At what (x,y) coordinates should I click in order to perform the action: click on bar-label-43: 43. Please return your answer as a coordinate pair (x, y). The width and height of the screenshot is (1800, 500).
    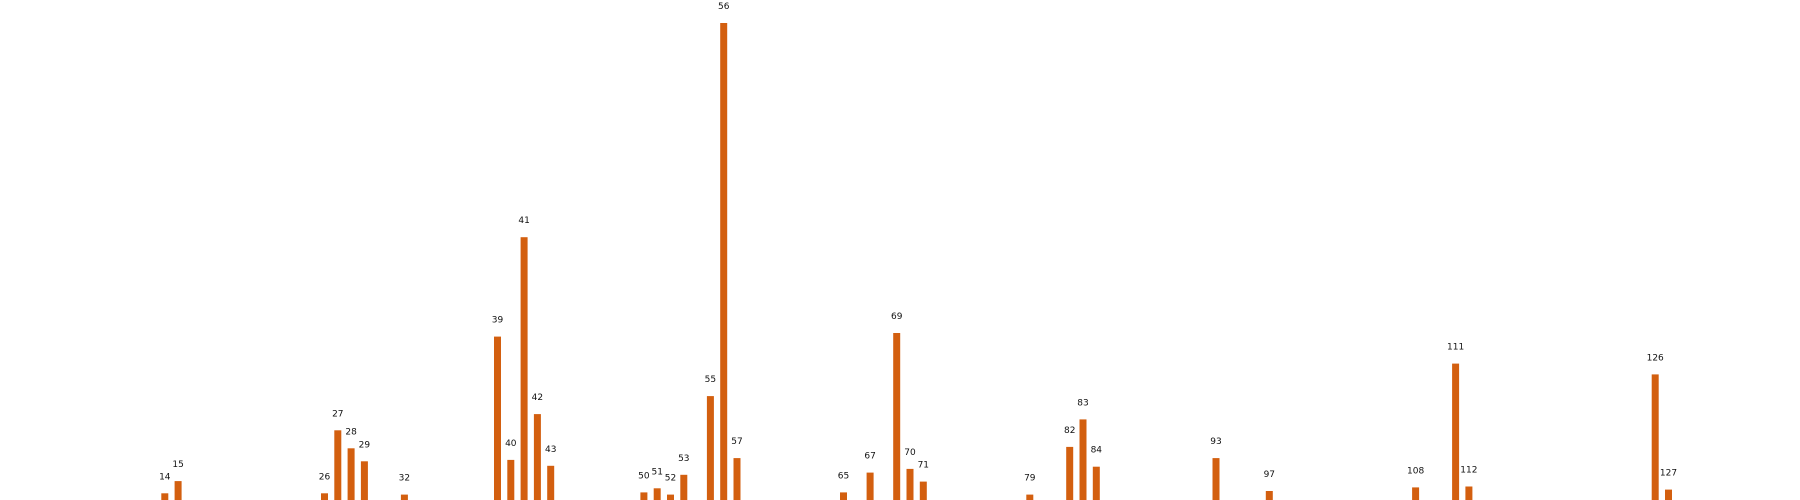
    Looking at the image, I should click on (550, 450).